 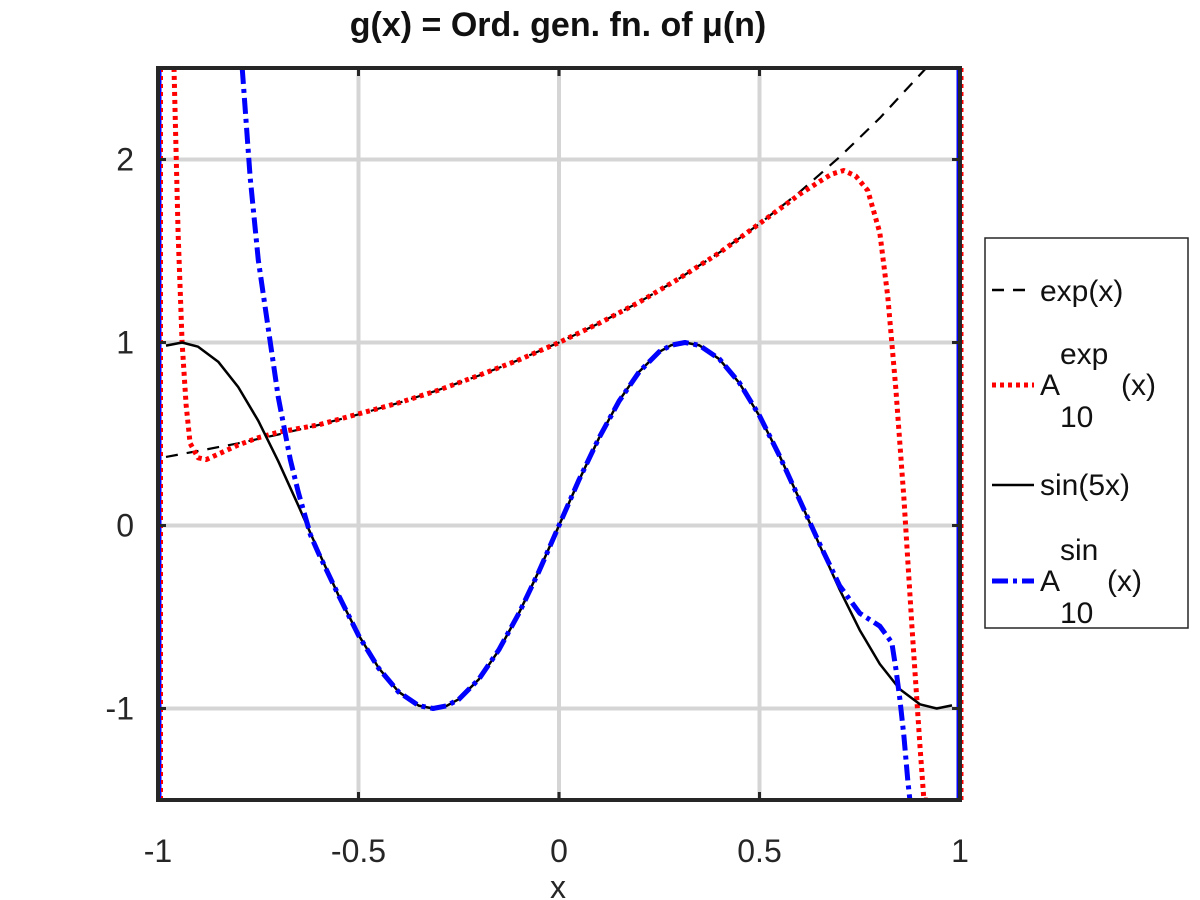 What do you see at coordinates (1079, 550) in the screenshot?
I see `legend-label-a10sin-sup: sin` at bounding box center [1079, 550].